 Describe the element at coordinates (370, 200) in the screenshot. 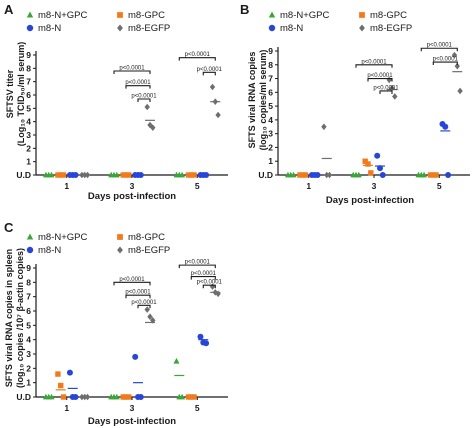

I see `x-axis-title: Days post-infection` at that location.